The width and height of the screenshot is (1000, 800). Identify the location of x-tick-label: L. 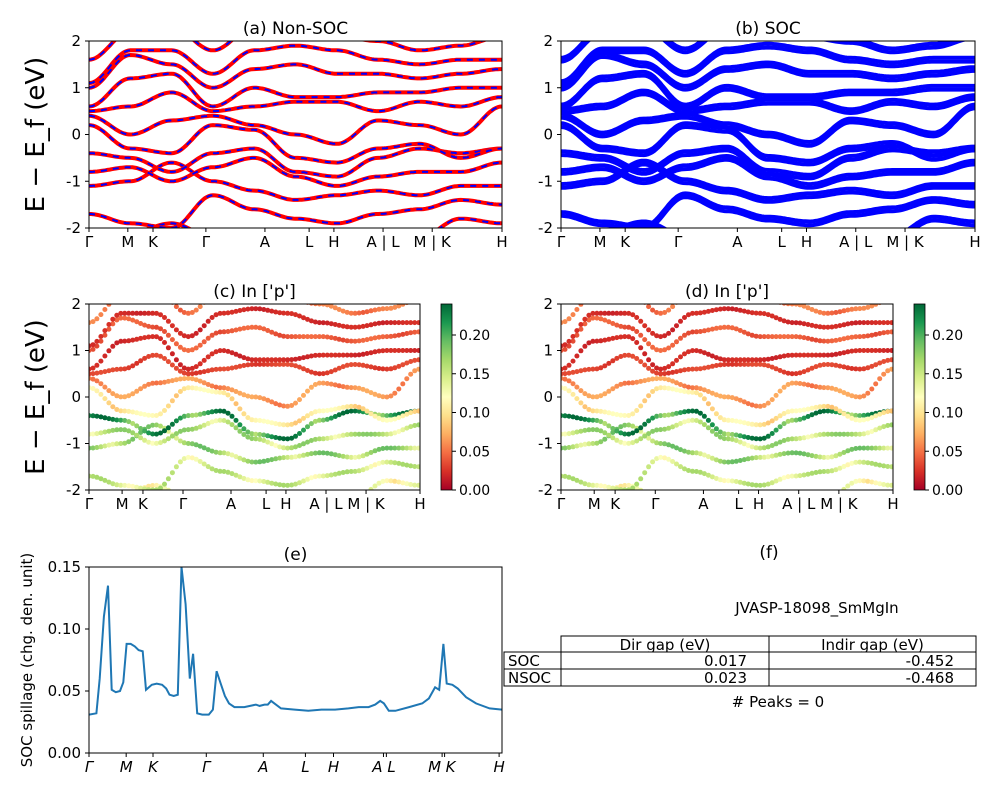
(391, 767).